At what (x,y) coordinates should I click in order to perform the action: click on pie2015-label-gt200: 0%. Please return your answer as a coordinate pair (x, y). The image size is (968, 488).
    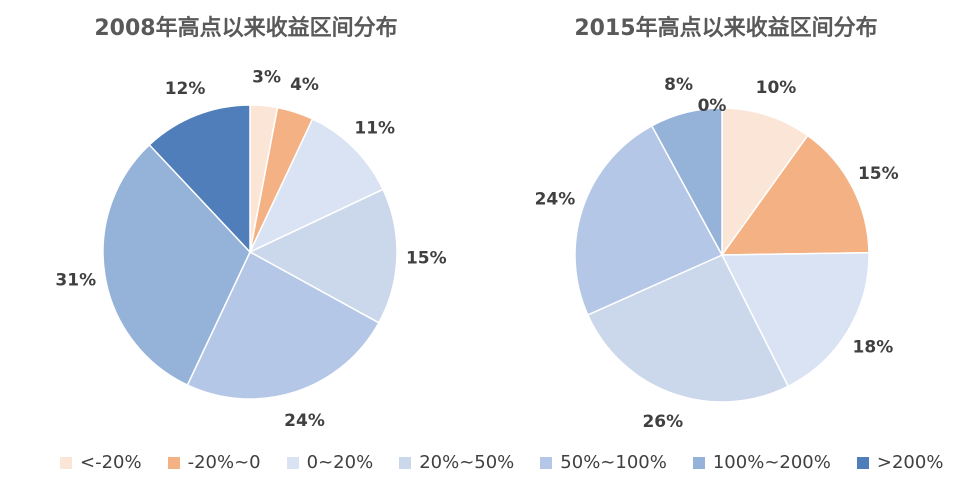
    Looking at the image, I should click on (712, 106).